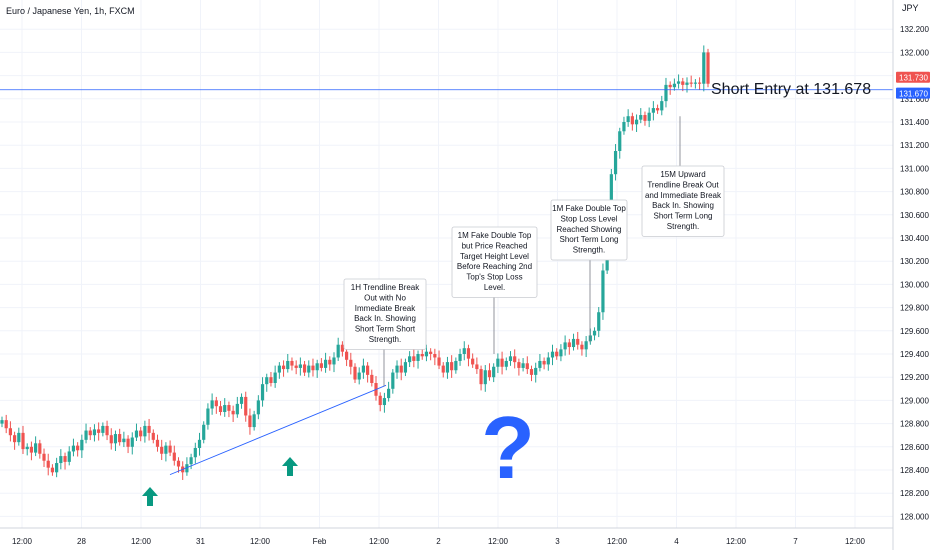 The image size is (932, 550). What do you see at coordinates (676, 541) in the screenshot?
I see `x-tick-label: 4` at bounding box center [676, 541].